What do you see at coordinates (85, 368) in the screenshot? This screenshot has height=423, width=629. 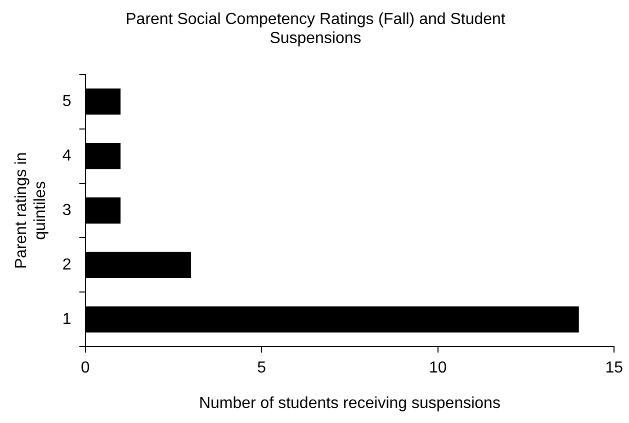 I see `x-tick-label: 0` at bounding box center [85, 368].